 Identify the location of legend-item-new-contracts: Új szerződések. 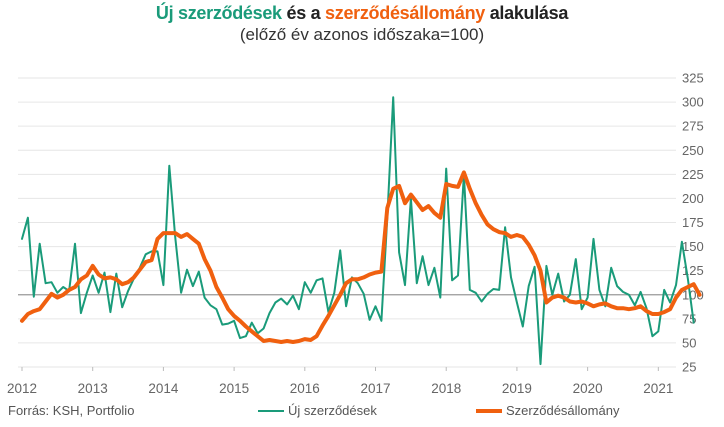
(317, 410).